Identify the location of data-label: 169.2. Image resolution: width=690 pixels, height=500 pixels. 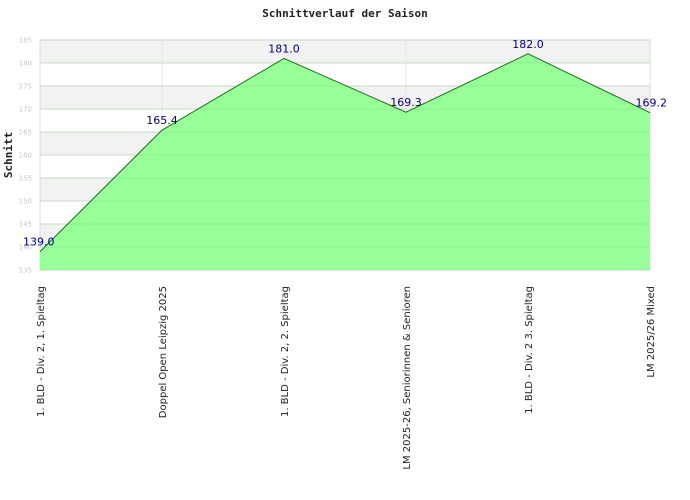
(652, 103).